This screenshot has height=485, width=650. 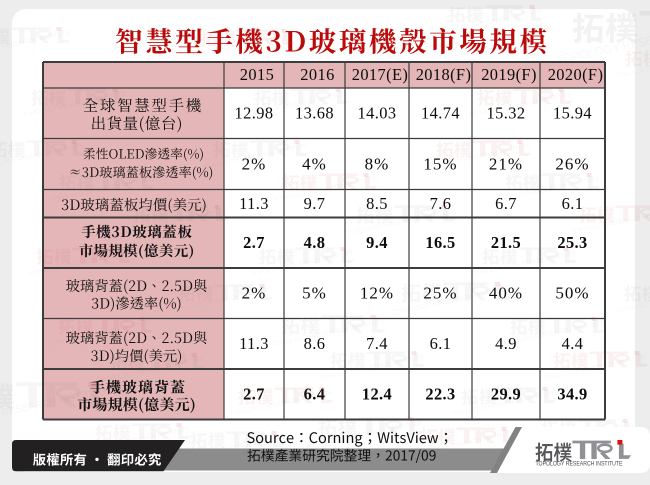 I want to click on svg-text: 21%, so click(x=506, y=163).